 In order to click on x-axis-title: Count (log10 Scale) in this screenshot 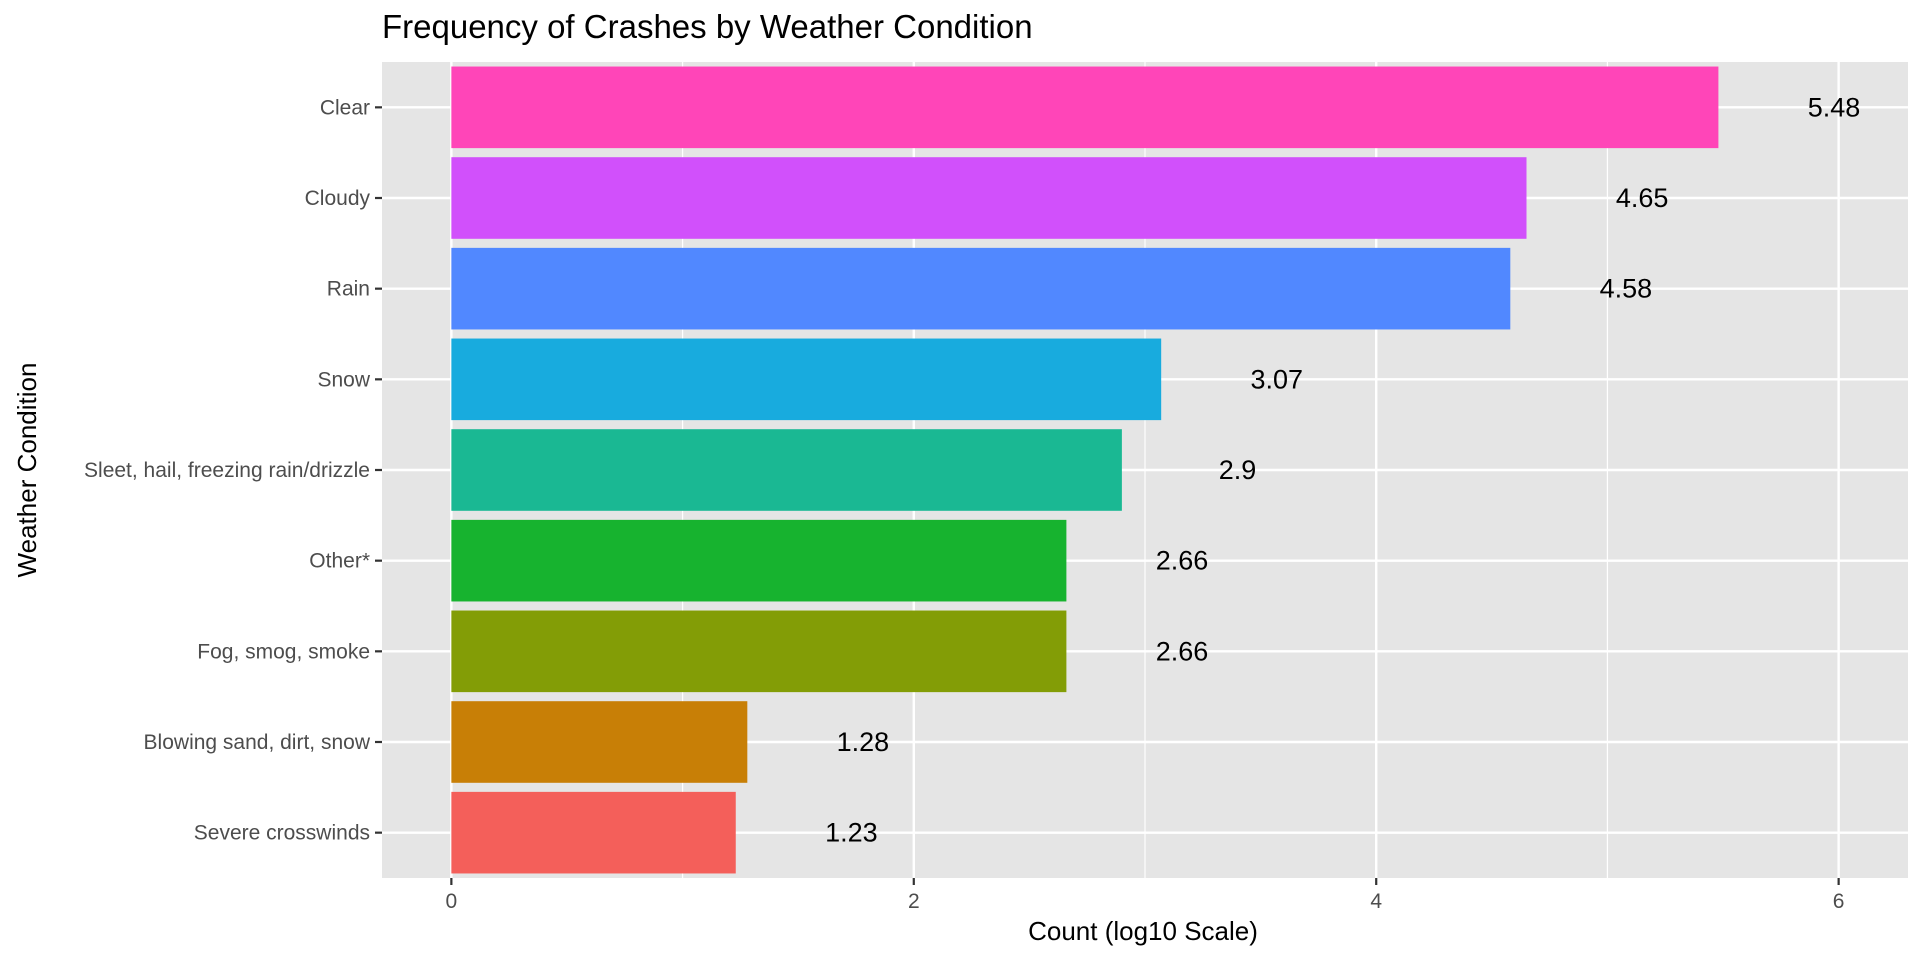, I will do `click(1143, 931)`.